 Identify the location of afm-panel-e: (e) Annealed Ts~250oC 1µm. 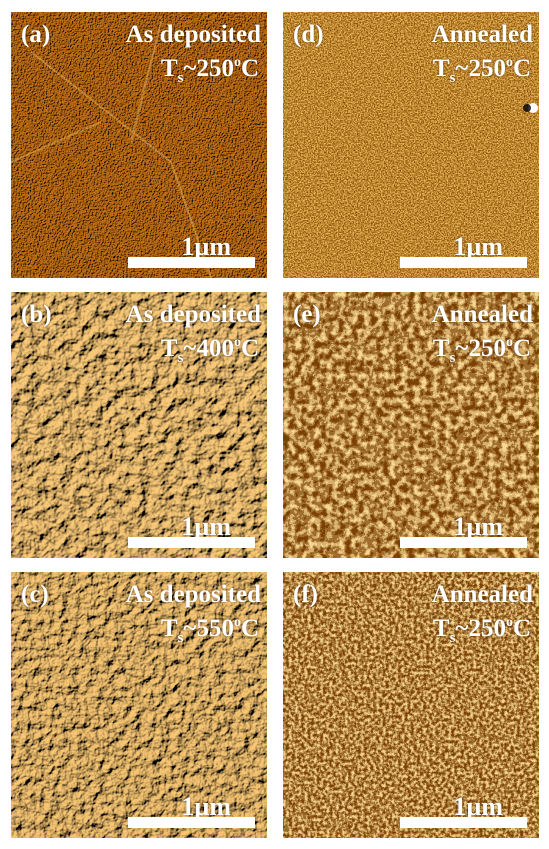
(411, 425).